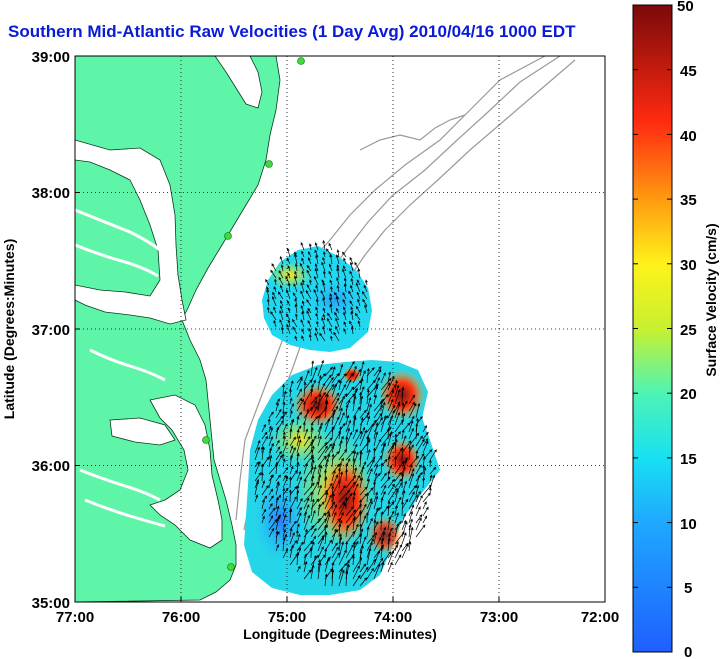 The width and height of the screenshot is (724, 659). What do you see at coordinates (711, 299) in the screenshot?
I see `colorbar-label: Surface Velocity (cm/s)` at bounding box center [711, 299].